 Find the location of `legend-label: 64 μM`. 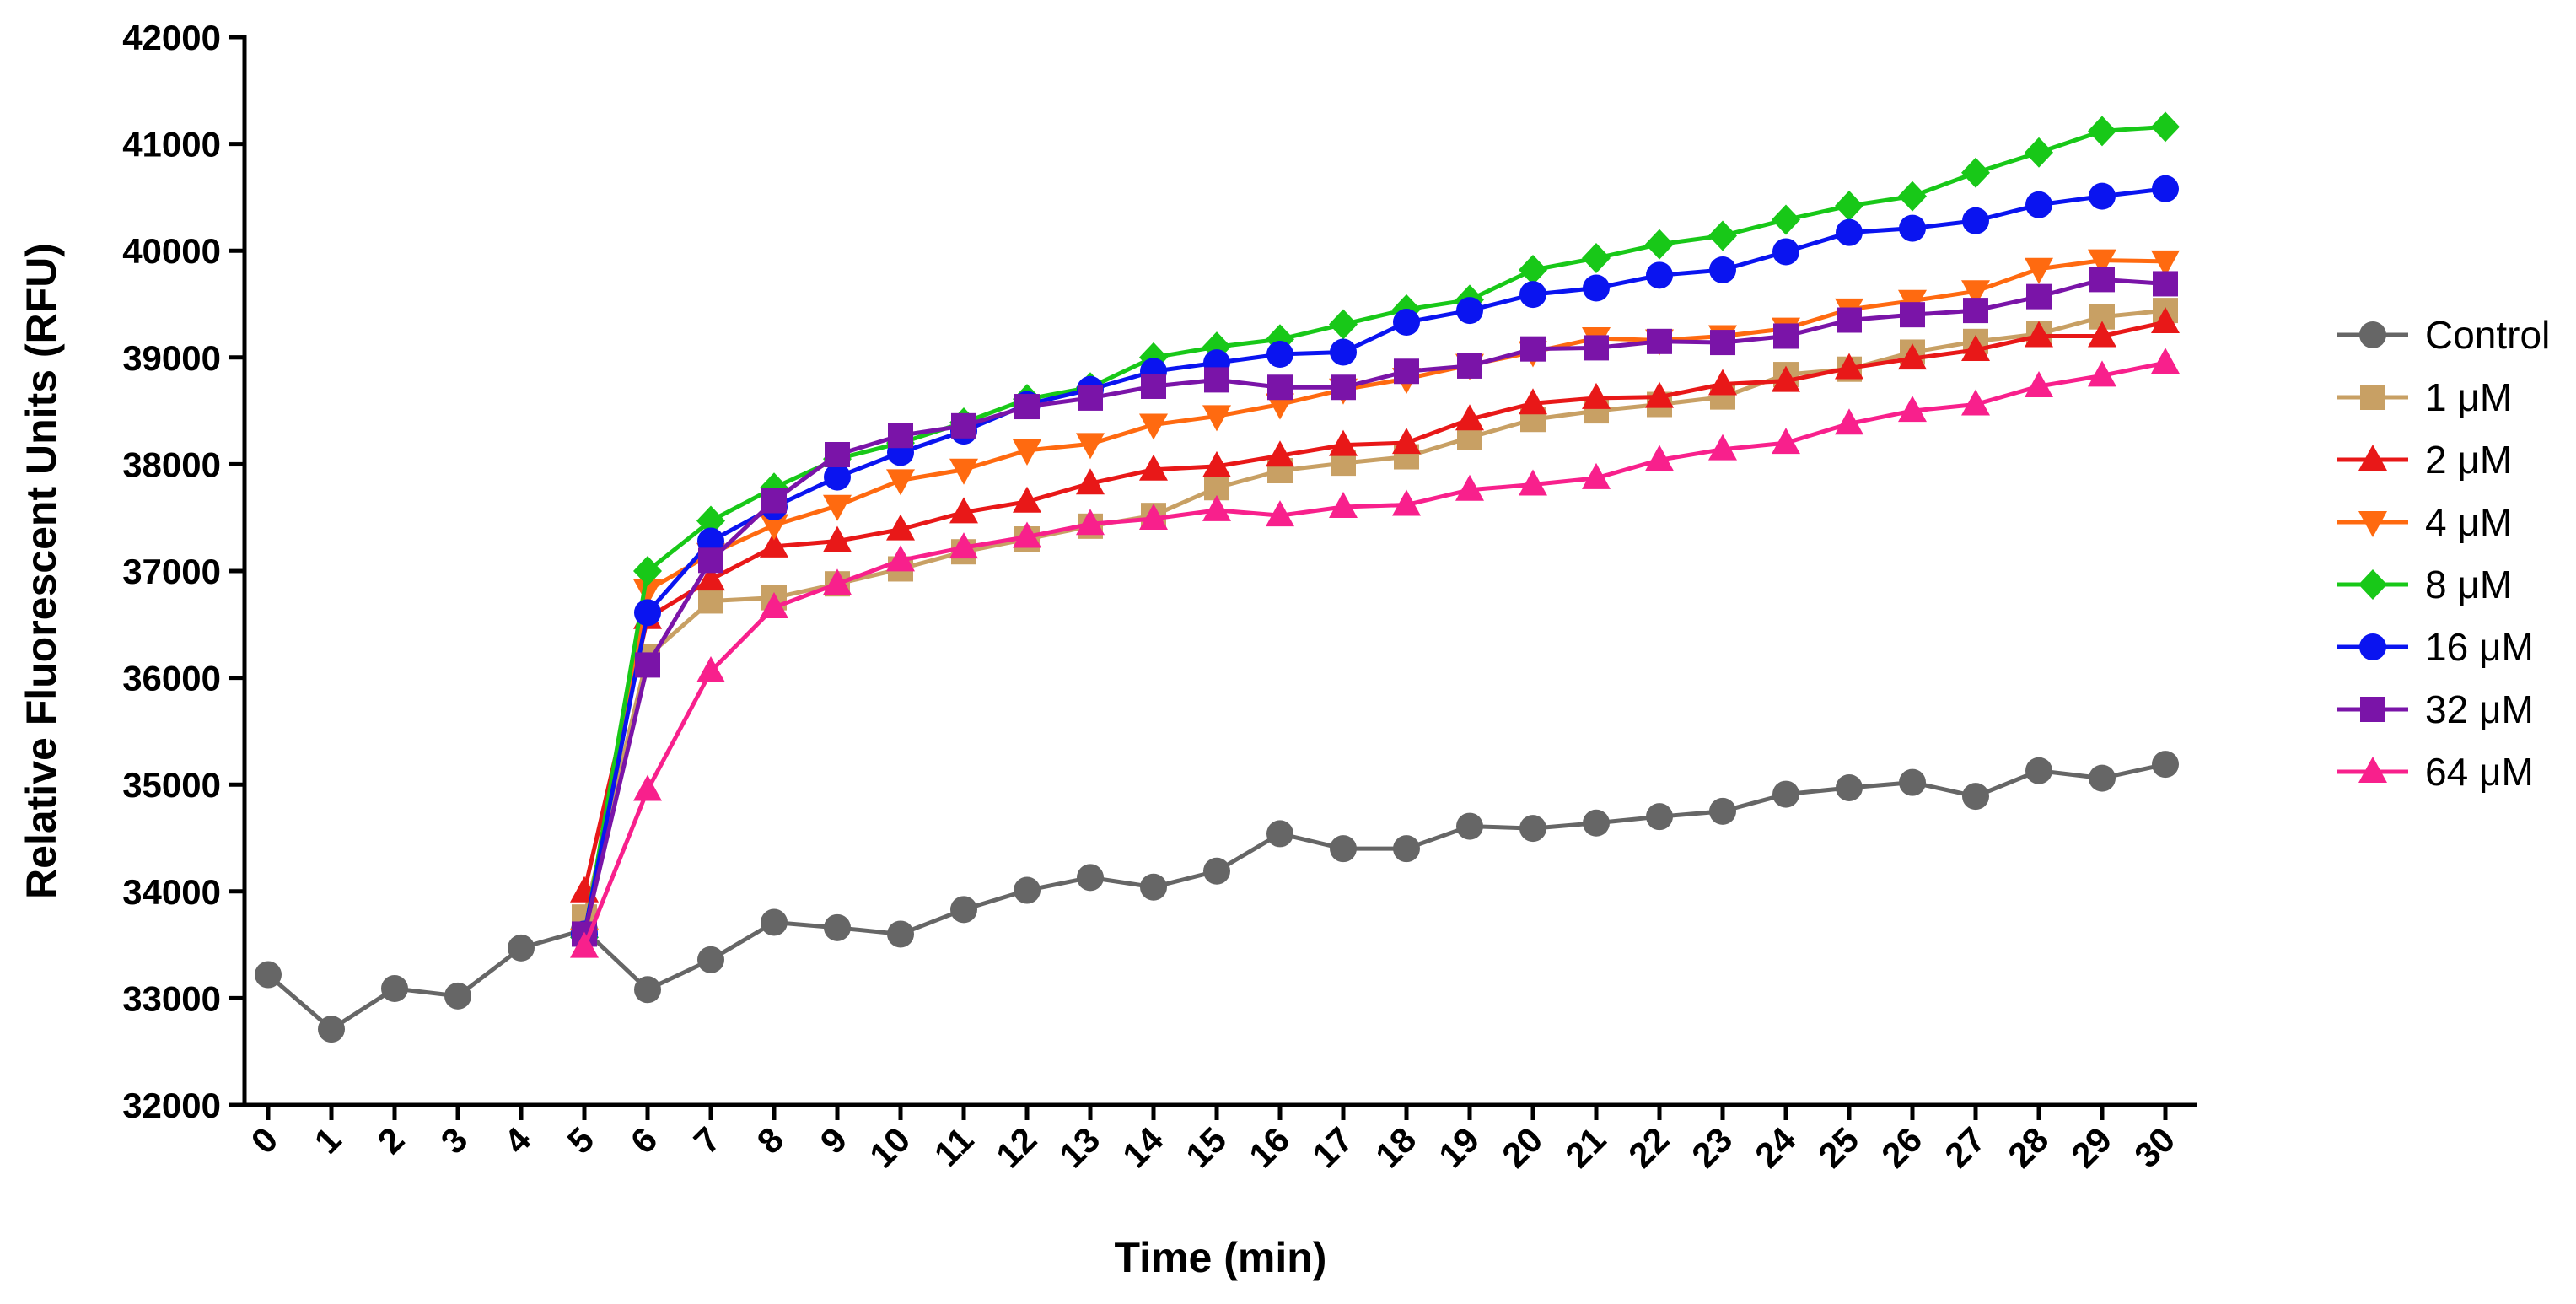

legend-label: 64 μM is located at coordinates (2479, 772).